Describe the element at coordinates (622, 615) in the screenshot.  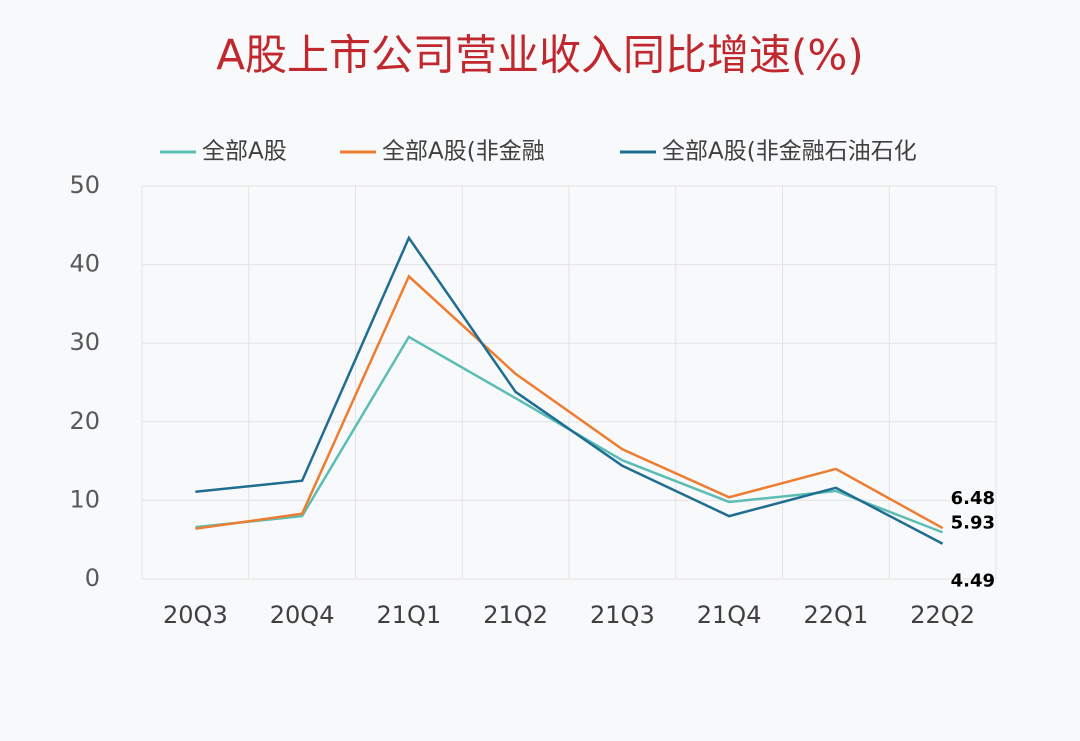
I see `x-tick-label: 21Q3` at that location.